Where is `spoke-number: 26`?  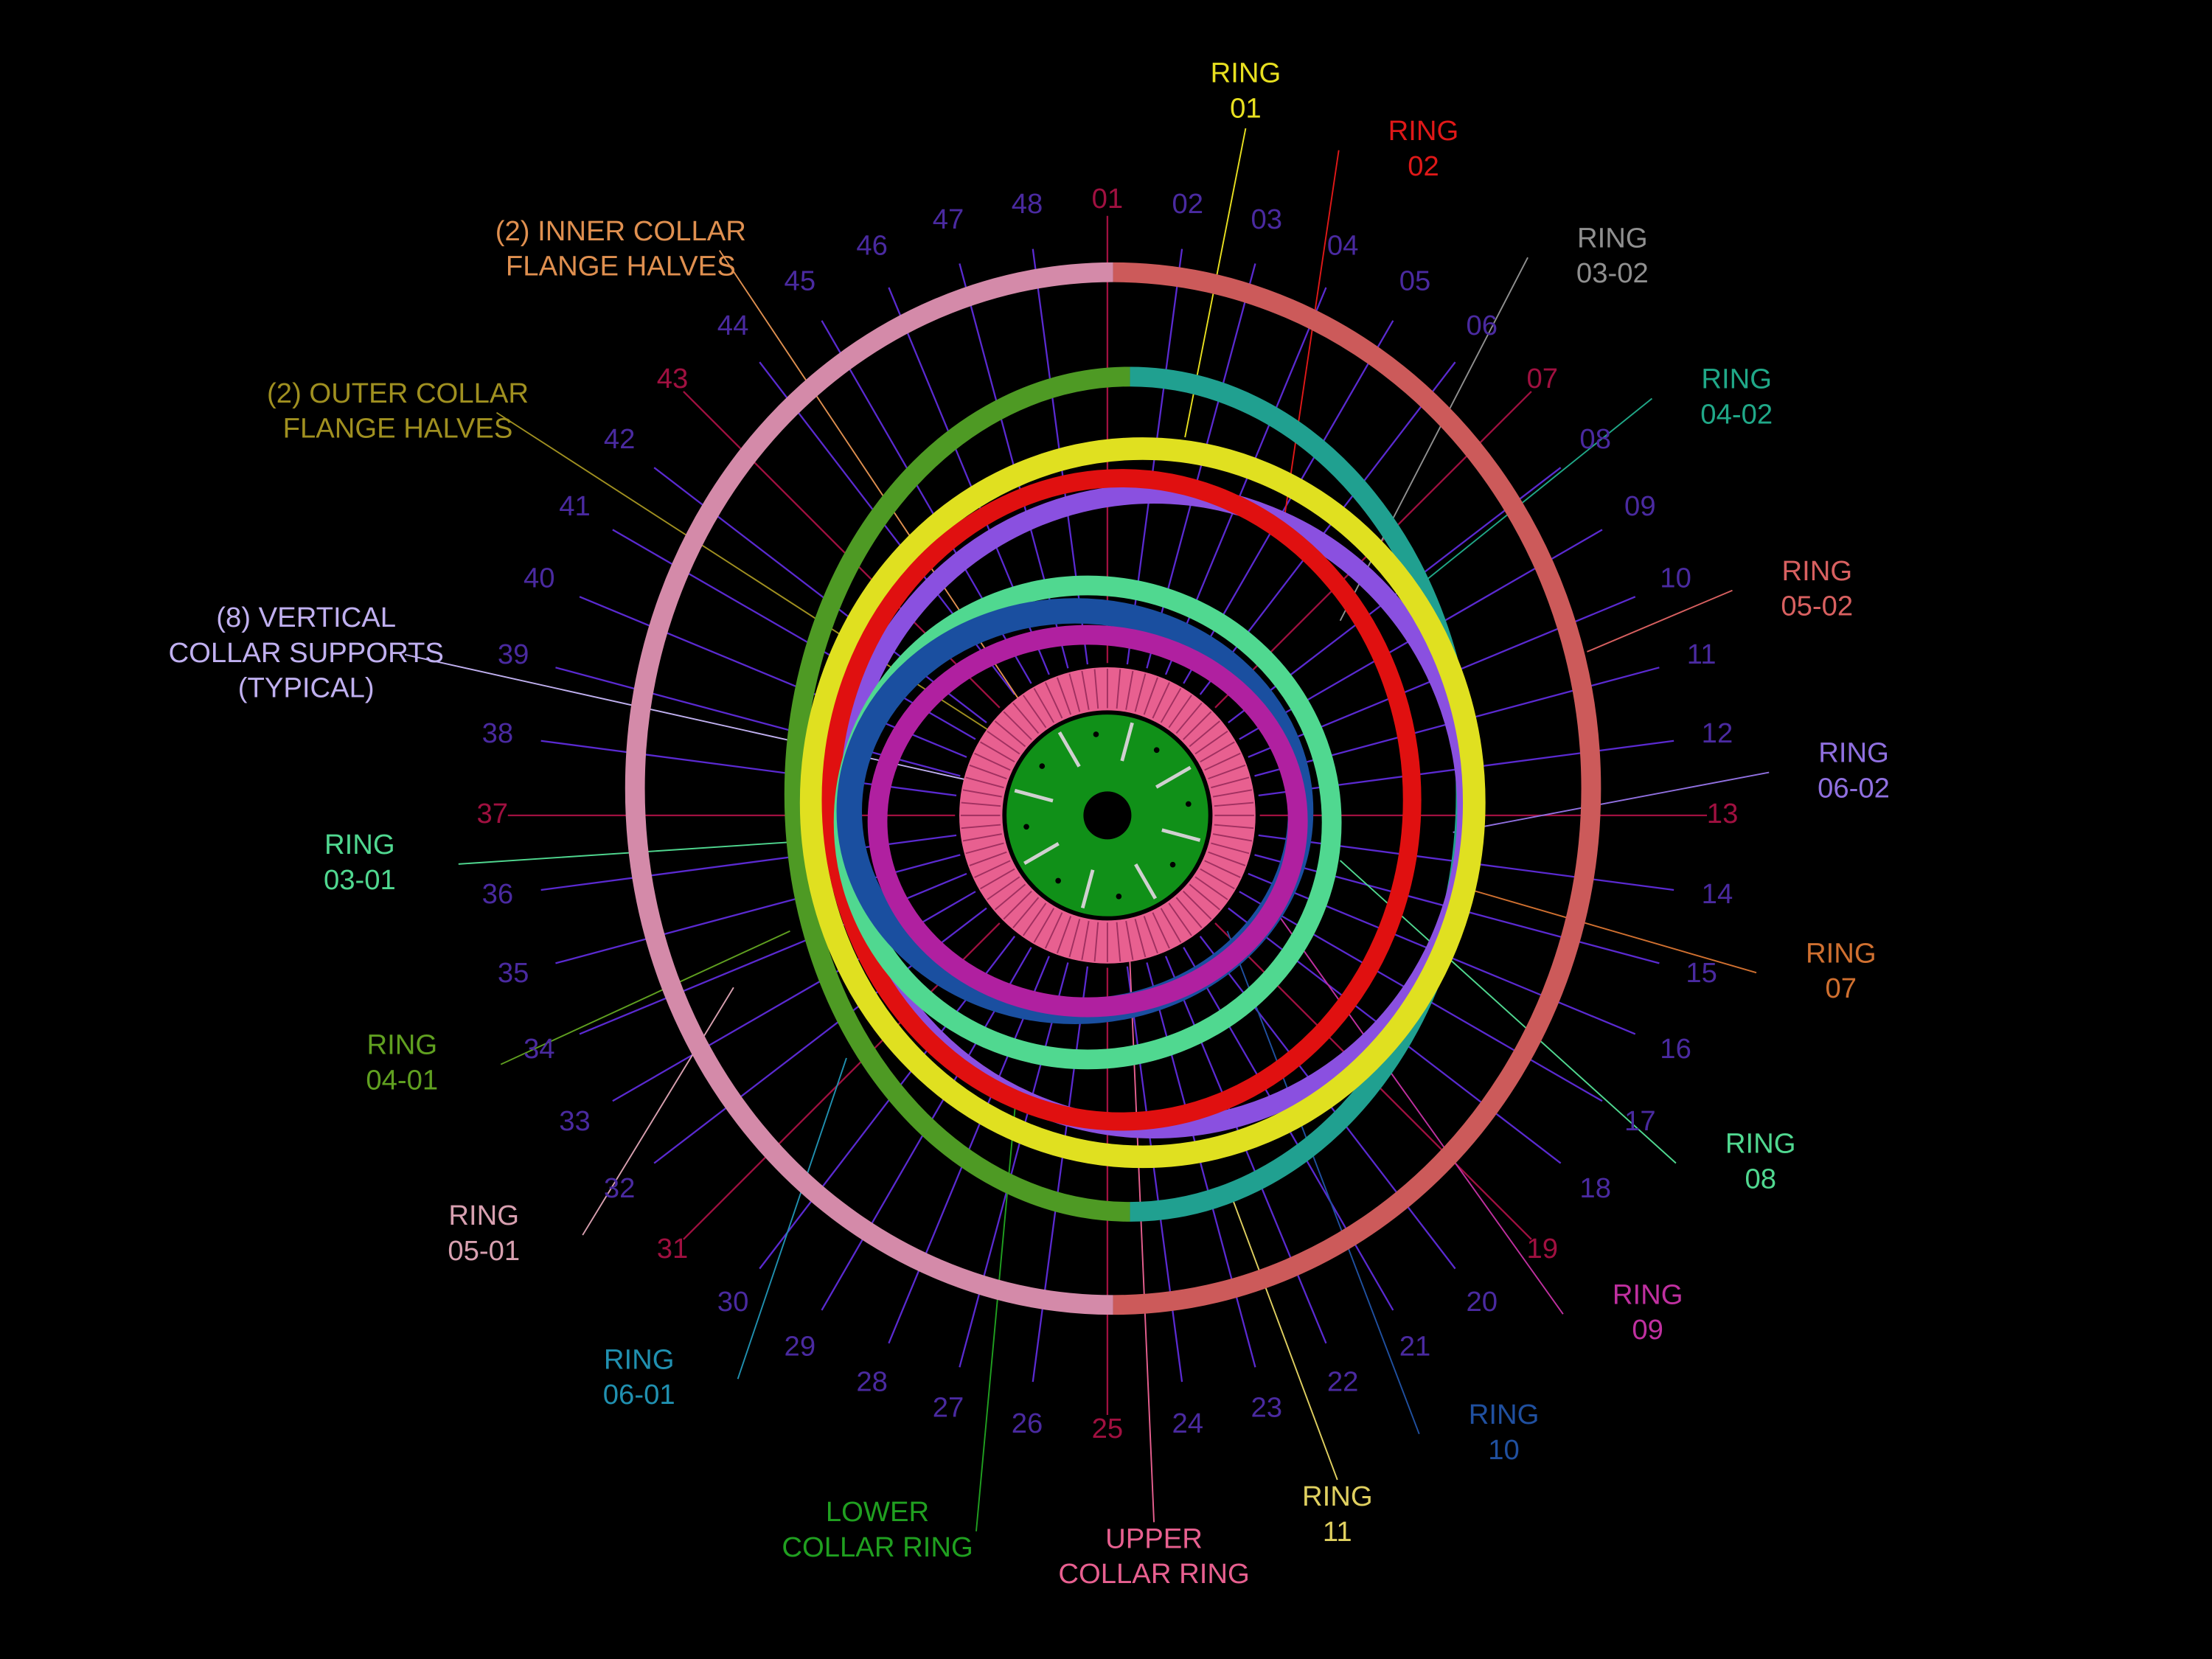 spoke-number: 26 is located at coordinates (1027, 1423).